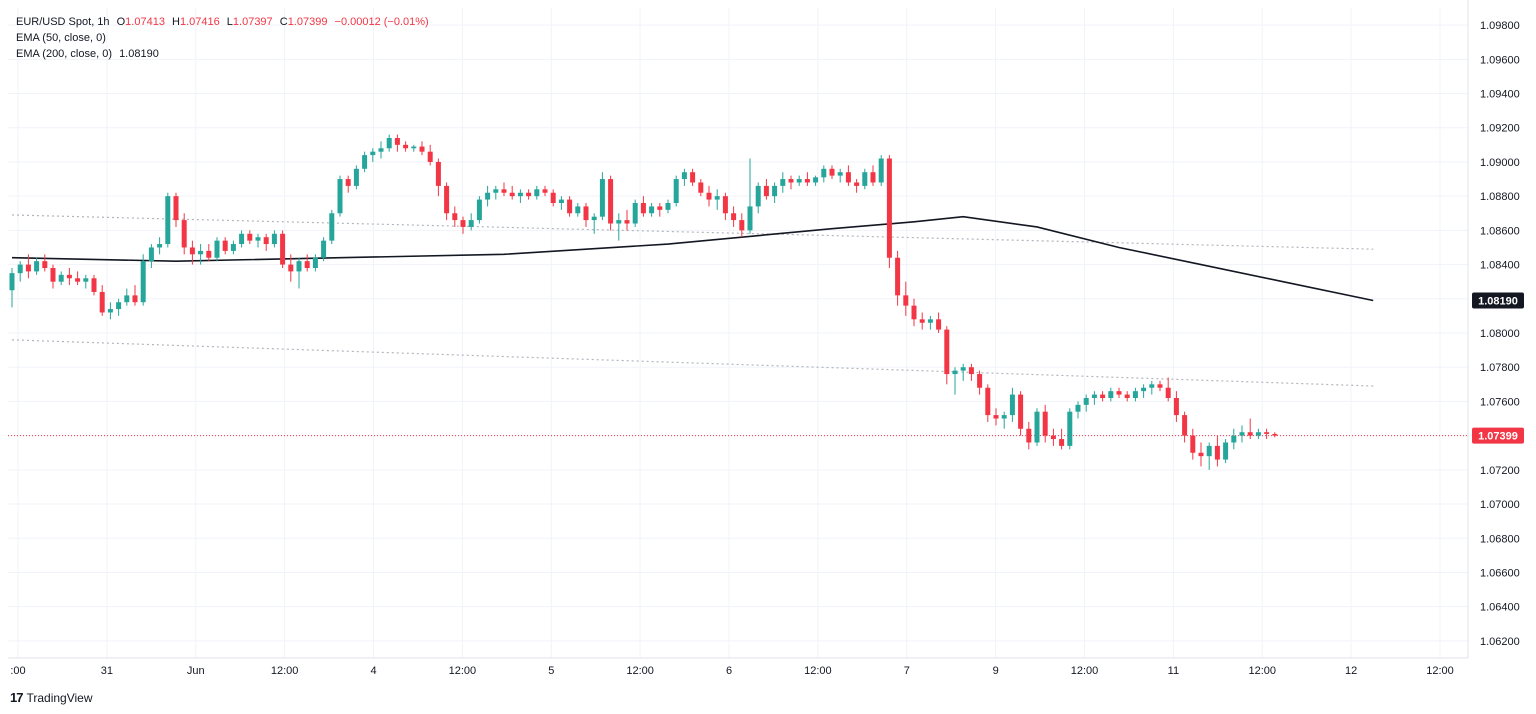  What do you see at coordinates (222, 38) in the screenshot?
I see `ema50-row: EMA (50, close, 0)` at bounding box center [222, 38].